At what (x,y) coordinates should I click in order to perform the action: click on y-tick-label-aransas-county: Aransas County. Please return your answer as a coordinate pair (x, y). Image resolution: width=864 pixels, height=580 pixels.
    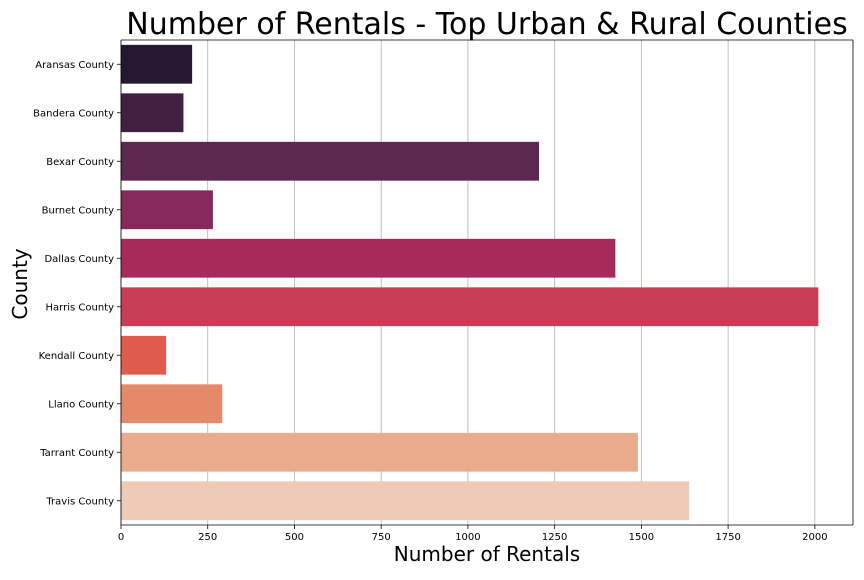
    Looking at the image, I should click on (74, 65).